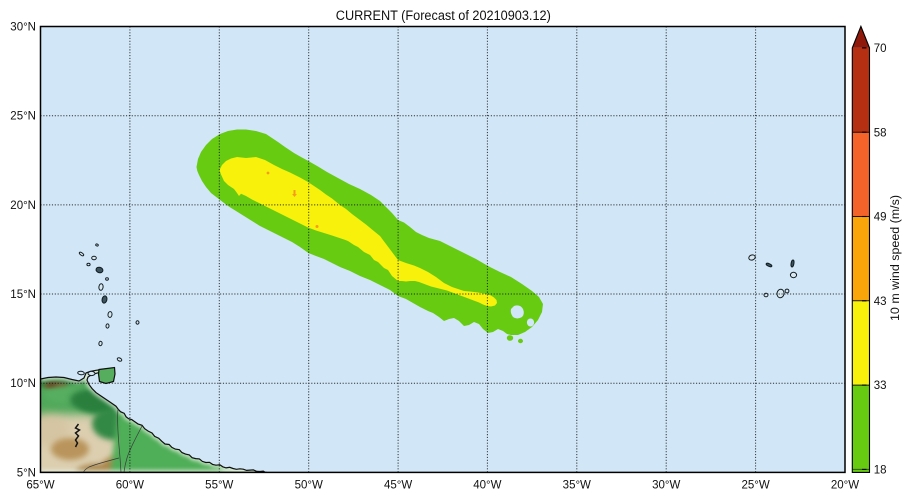 Image resolution: width=912 pixels, height=499 pixels. I want to click on svg-text: 70, so click(880, 49).